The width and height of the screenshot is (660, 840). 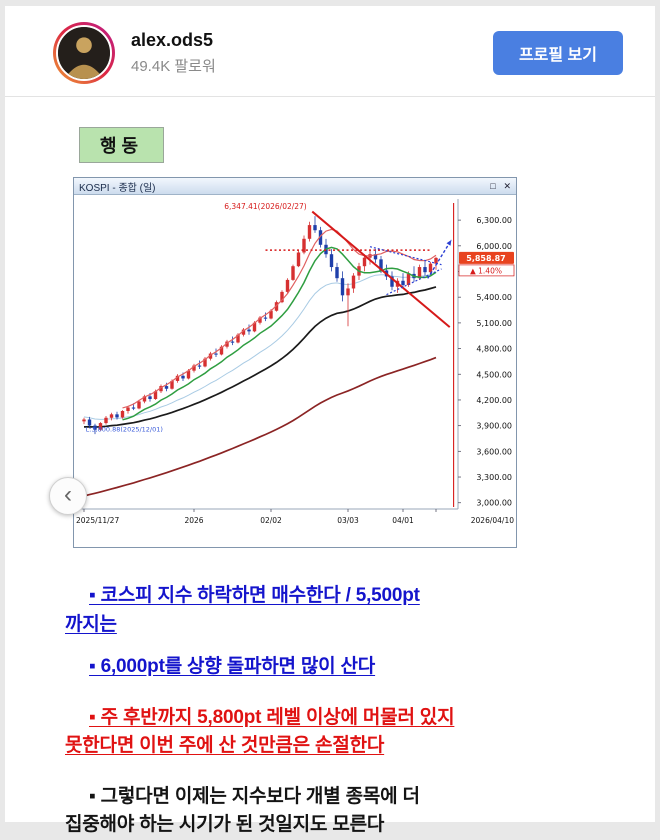 I want to click on avatar, so click(x=84, y=53).